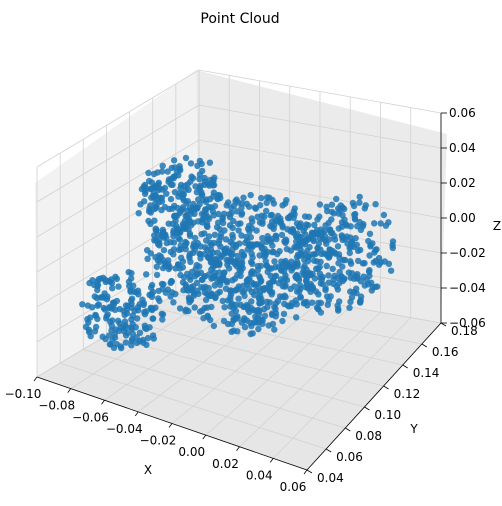 The image size is (502, 506). Describe the element at coordinates (374, 396) in the screenshot. I see `y-axis-line` at that location.